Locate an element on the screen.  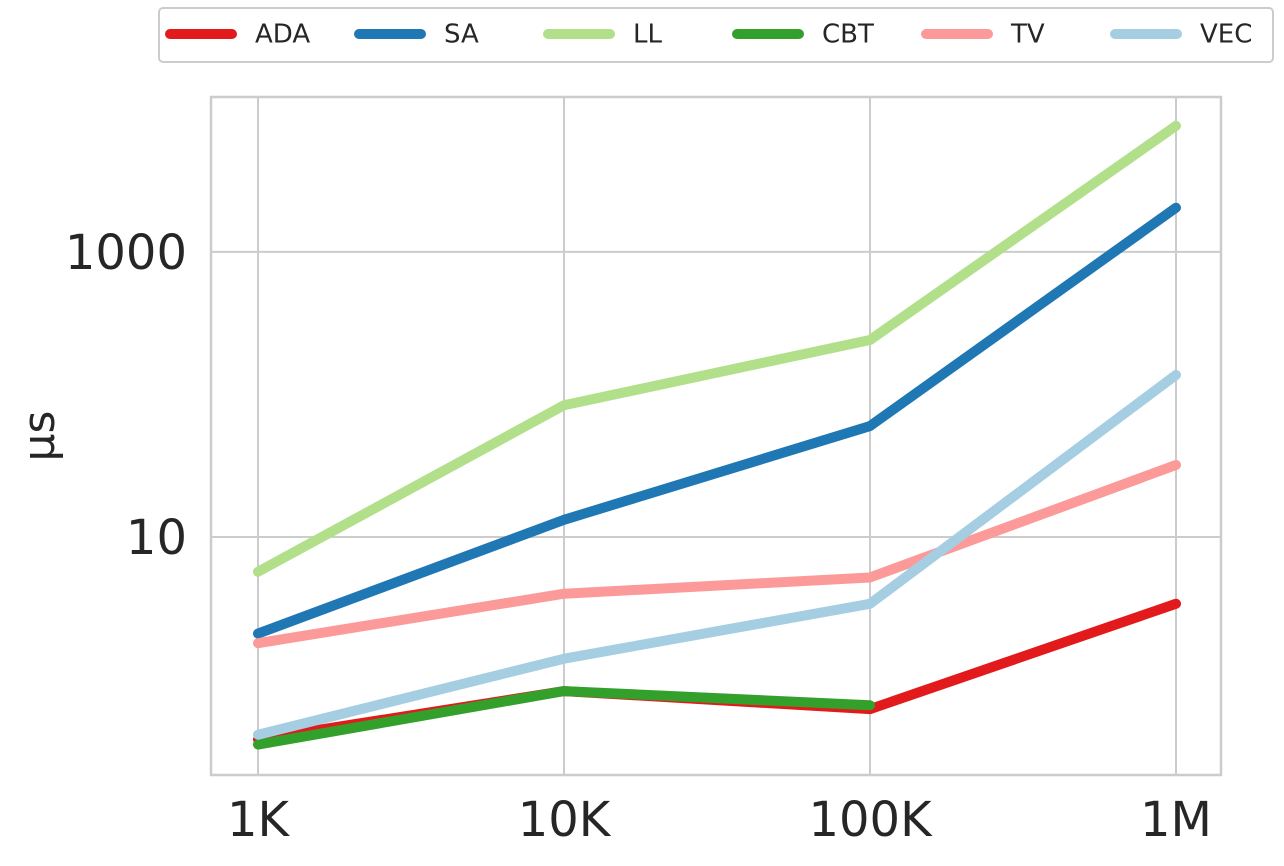
legend-label: VEC is located at coordinates (1226, 35).